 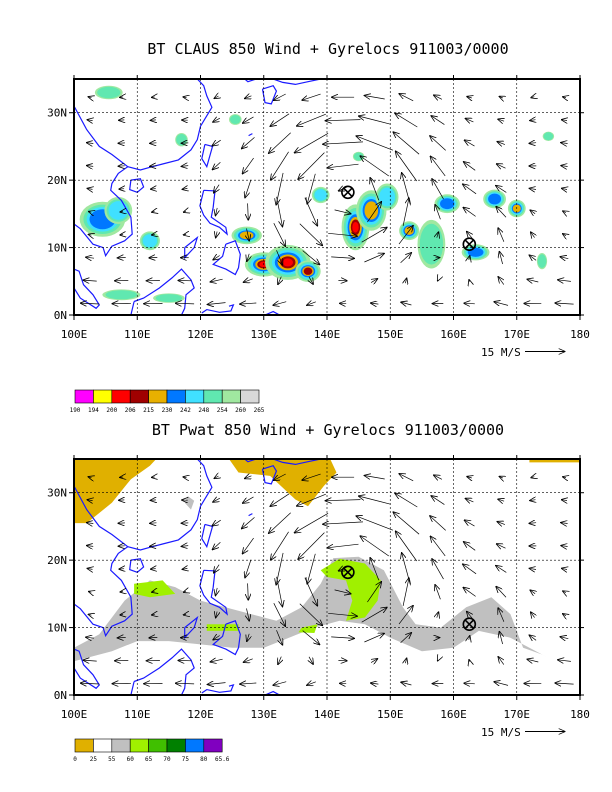 I want to click on pwat-colorbar-label-0: 0, so click(x=75, y=759).